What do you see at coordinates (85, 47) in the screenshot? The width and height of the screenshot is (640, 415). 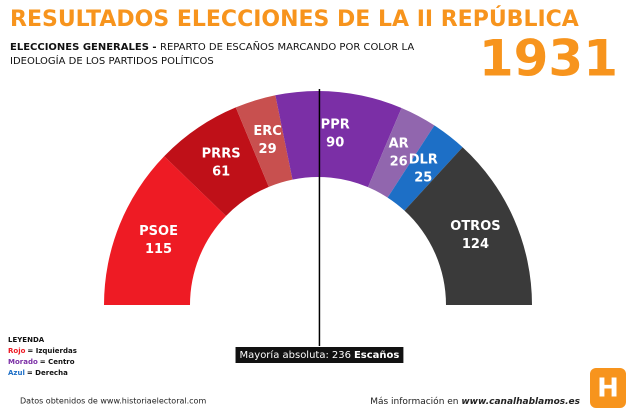 I see `subtitle-bold: ELECCIONES GENERALES -` at bounding box center [85, 47].